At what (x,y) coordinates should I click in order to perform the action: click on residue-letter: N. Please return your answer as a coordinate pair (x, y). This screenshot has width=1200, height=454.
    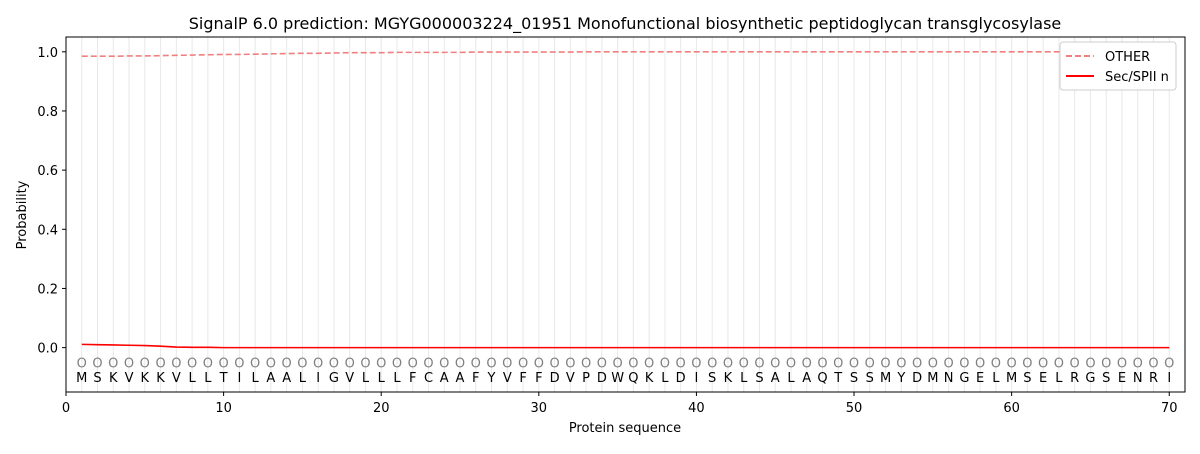
    Looking at the image, I should click on (1138, 378).